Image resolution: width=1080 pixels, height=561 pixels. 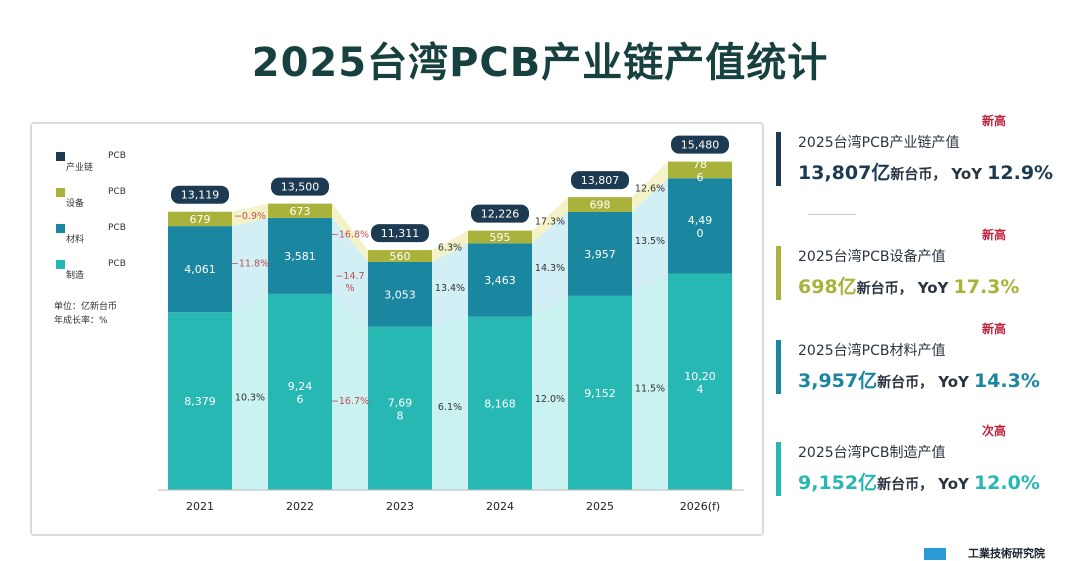 I want to click on legend-item-chain: PCB 产业链, so click(x=107, y=166).